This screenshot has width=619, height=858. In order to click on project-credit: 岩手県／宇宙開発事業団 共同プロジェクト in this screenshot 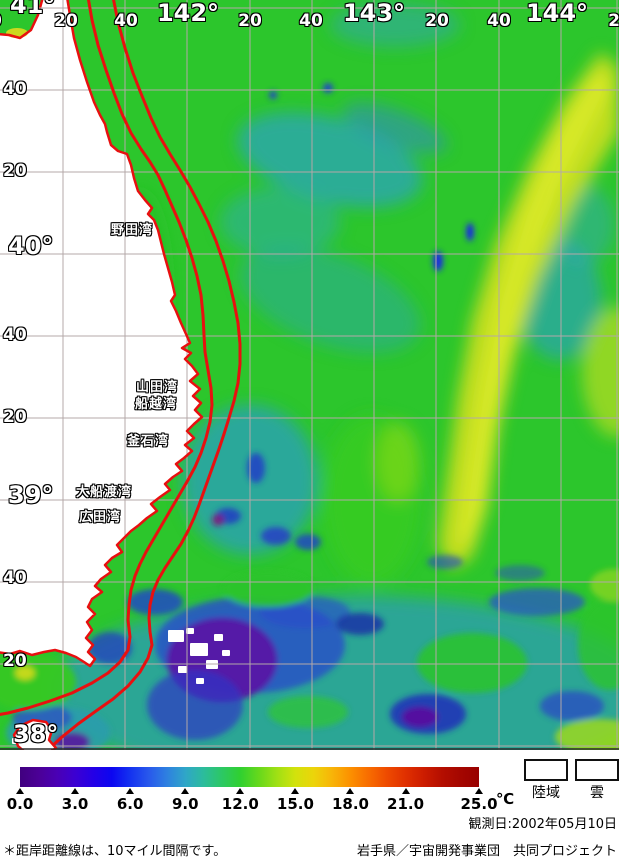, I will do `click(486, 851)`.